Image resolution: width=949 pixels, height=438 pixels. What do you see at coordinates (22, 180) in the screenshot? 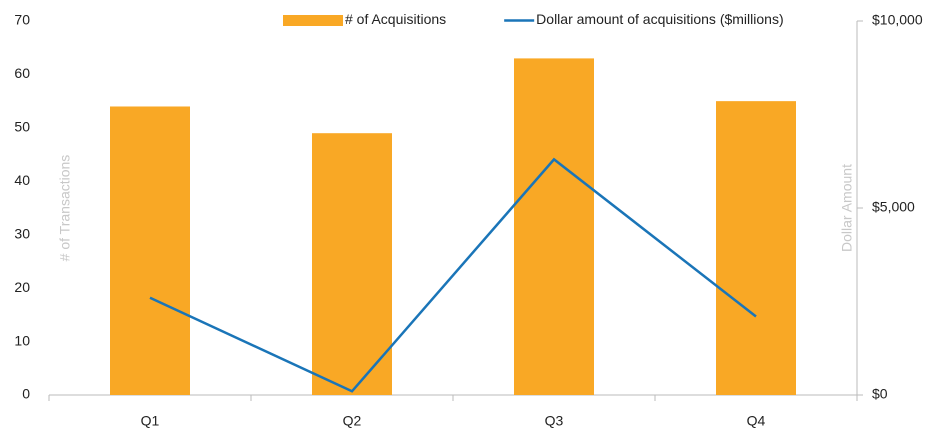
I see `y-tick-label: 40` at bounding box center [22, 180].